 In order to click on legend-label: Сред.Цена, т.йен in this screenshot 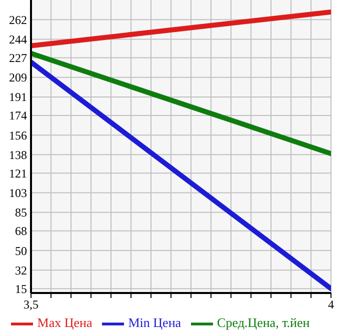, I will do `click(263, 322)`.